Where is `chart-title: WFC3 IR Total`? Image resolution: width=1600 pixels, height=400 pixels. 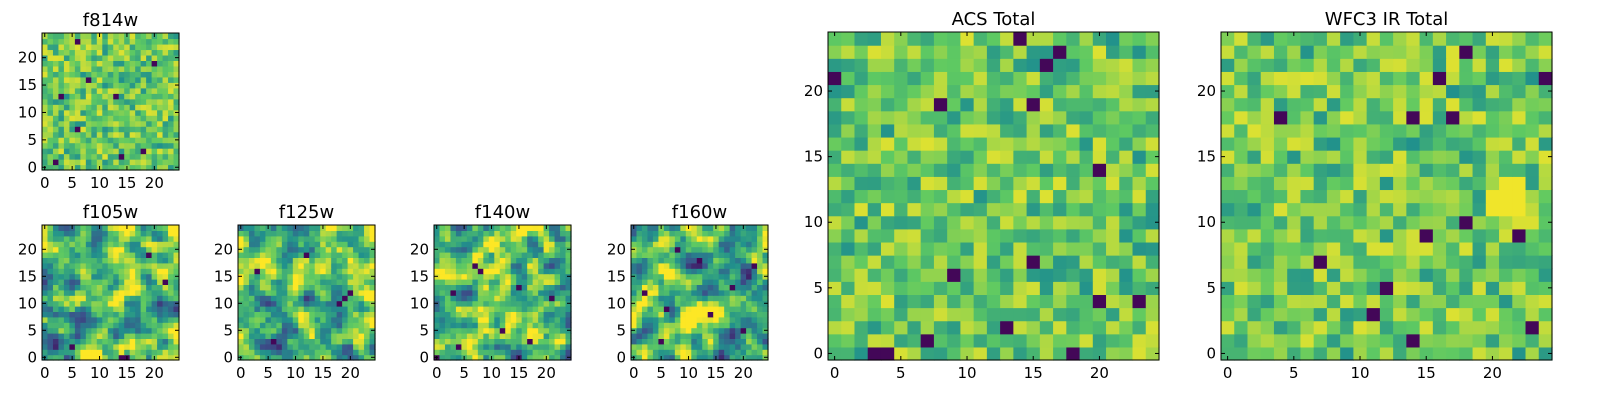 chart-title: WFC3 IR Total is located at coordinates (1386, 19).